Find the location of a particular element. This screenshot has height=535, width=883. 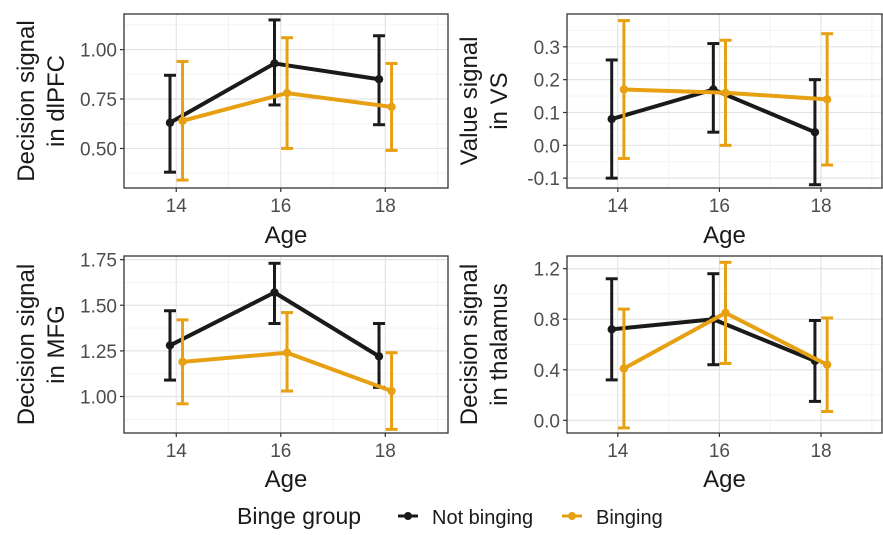

y-tick-label: 0.8 is located at coordinates (547, 320).